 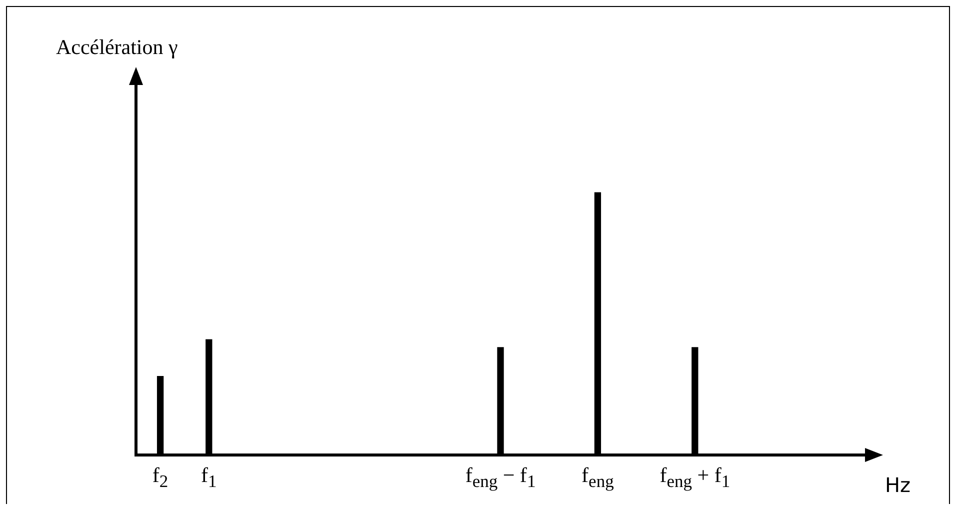 What do you see at coordinates (898, 485) in the screenshot?
I see `x-axis-title: Hz` at bounding box center [898, 485].